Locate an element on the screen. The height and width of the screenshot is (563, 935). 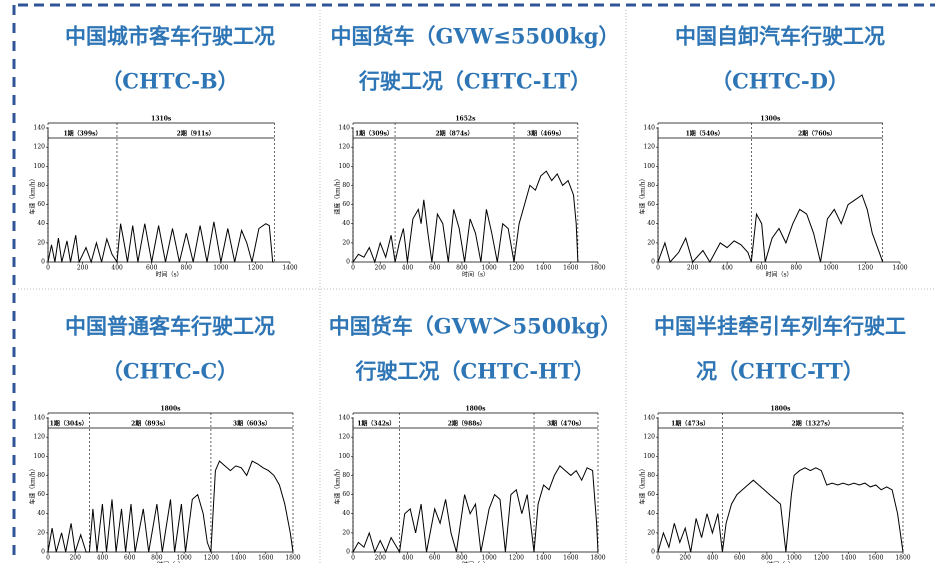
chart-title: 中国普通客车行驶工况 is located at coordinates (170, 326).